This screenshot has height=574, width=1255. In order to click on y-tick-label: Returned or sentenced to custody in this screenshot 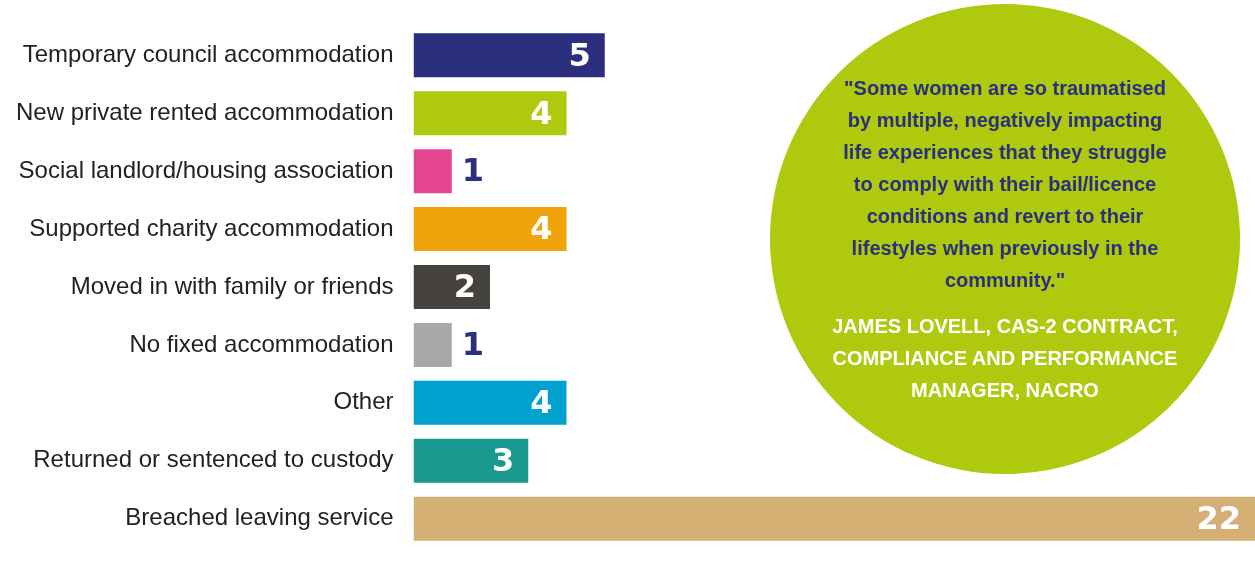, I will do `click(213, 459)`.